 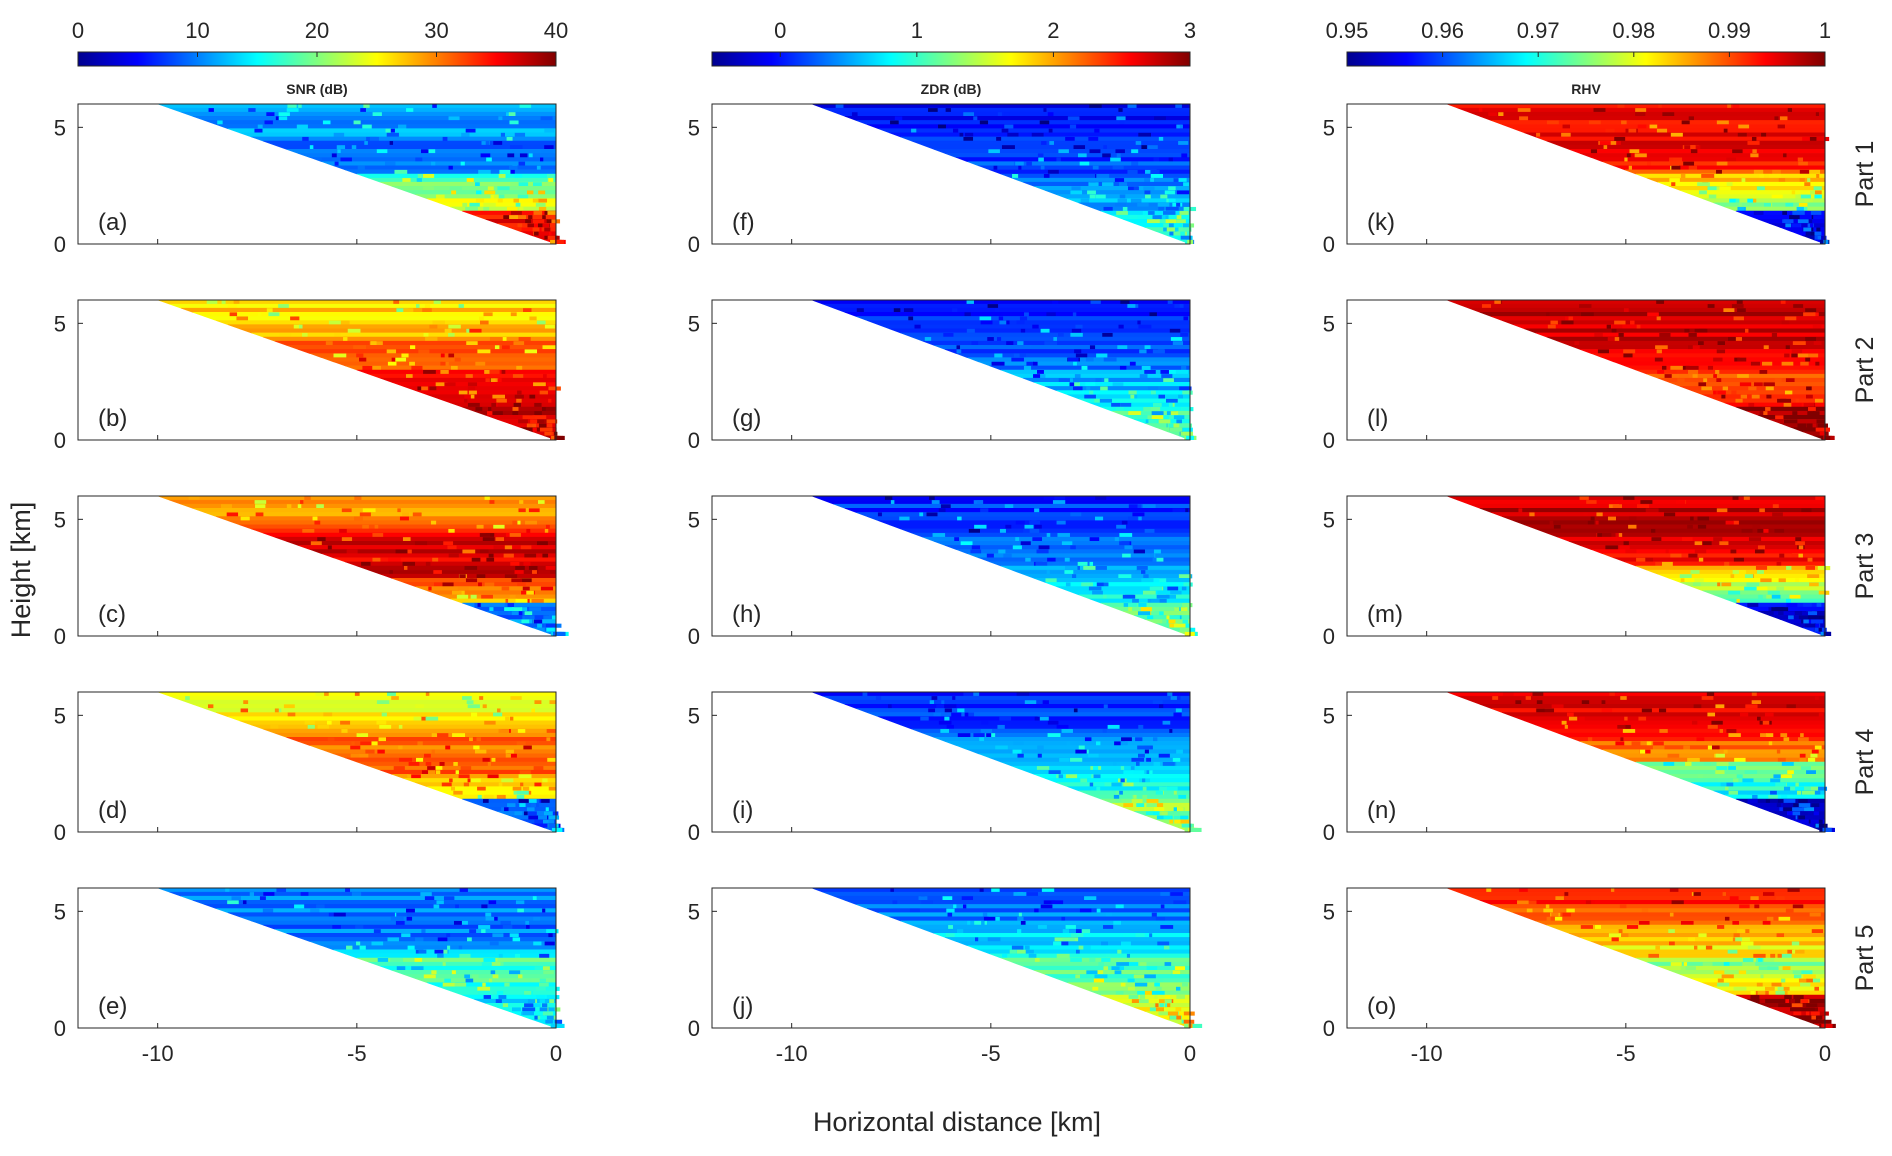 I want to click on axes-box, so click(x=1586, y=174).